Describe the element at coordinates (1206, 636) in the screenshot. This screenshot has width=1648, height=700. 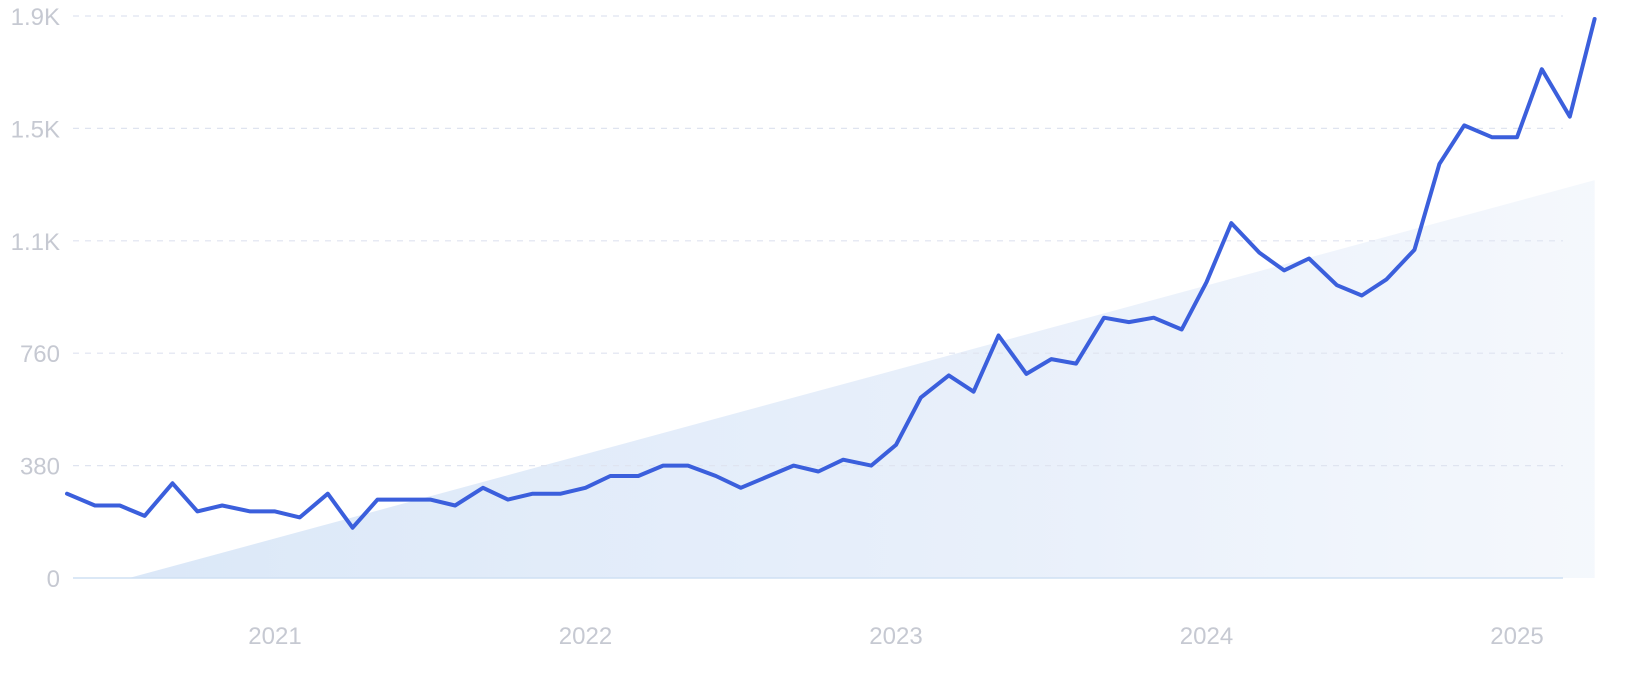
I see `x-tick-label: 2024` at that location.